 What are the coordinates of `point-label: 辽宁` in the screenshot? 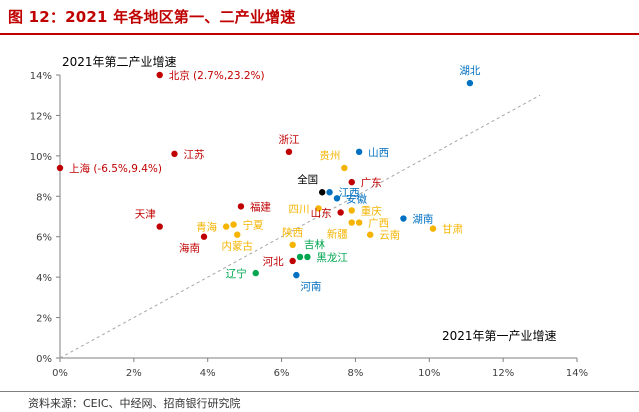 It's located at (236, 273).